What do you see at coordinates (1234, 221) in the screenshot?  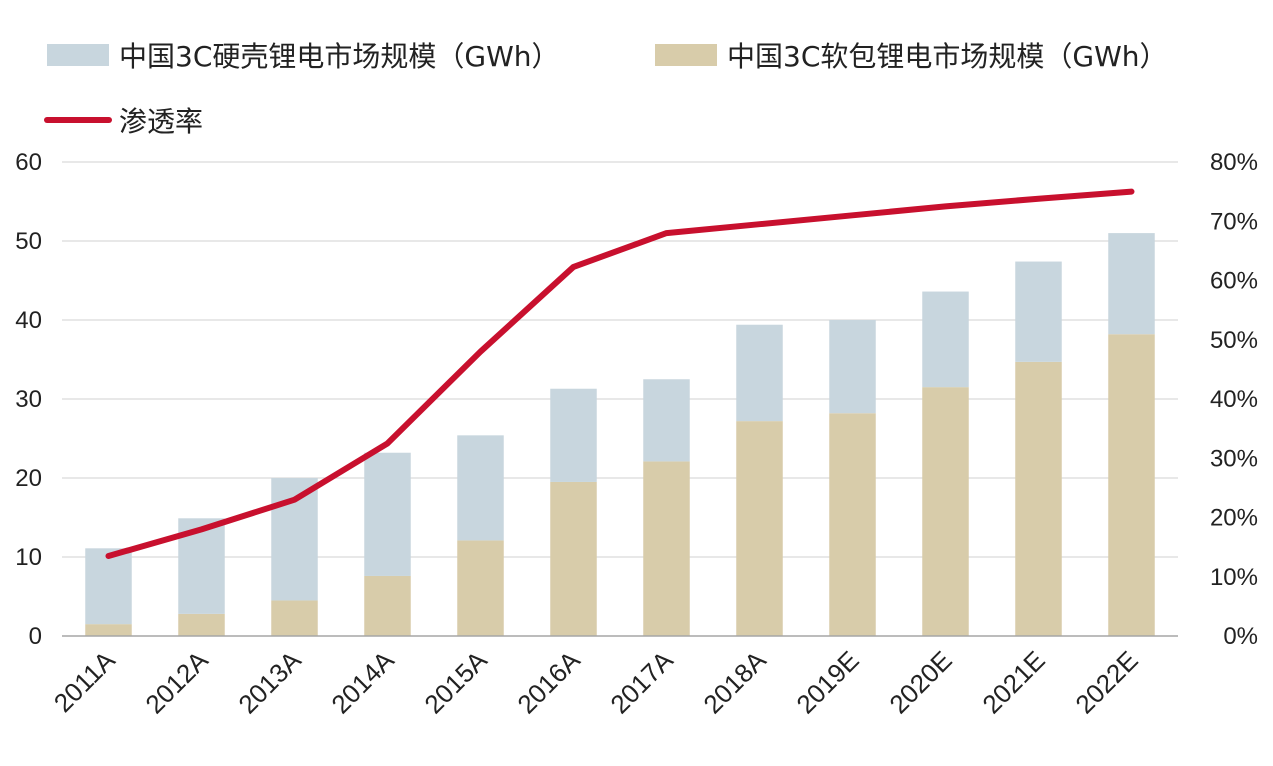 I see `y-right-tick-label: 70%` at bounding box center [1234, 221].